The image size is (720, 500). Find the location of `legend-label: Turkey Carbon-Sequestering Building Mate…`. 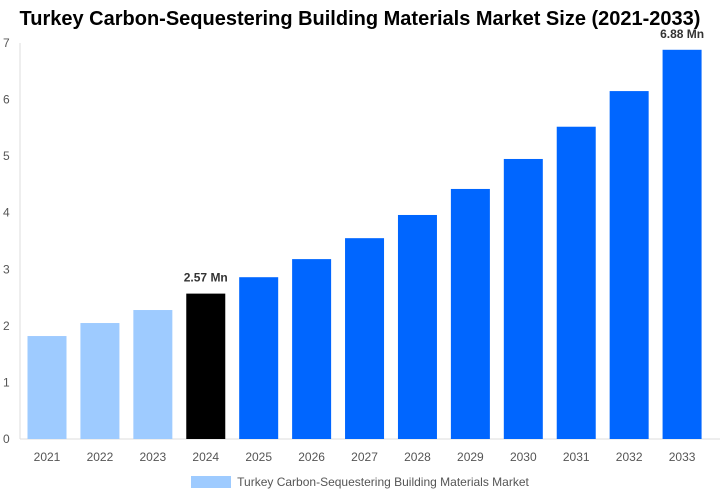

legend-label: Turkey Carbon-Sequestering Building Mate… is located at coordinates (383, 482).